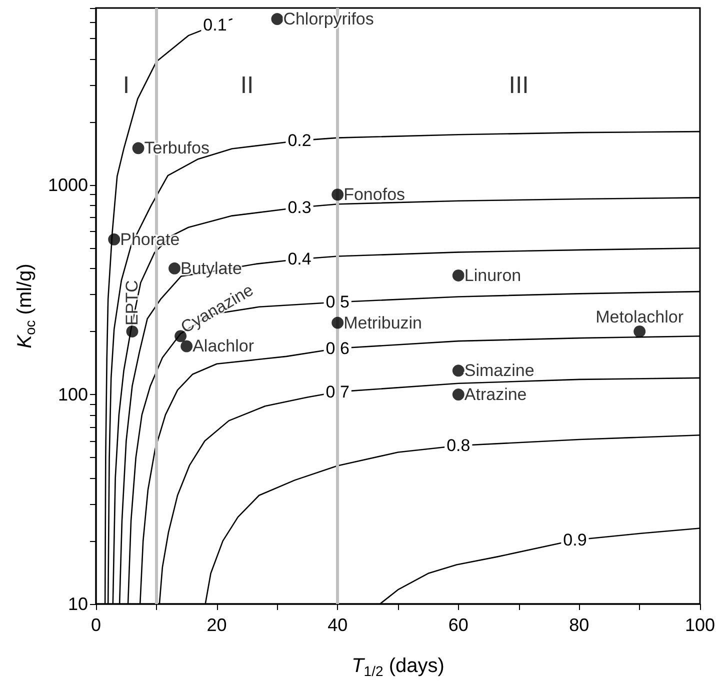 This screenshot has width=718, height=689. What do you see at coordinates (338, 302) in the screenshot?
I see `series-label: 0.5` at bounding box center [338, 302].